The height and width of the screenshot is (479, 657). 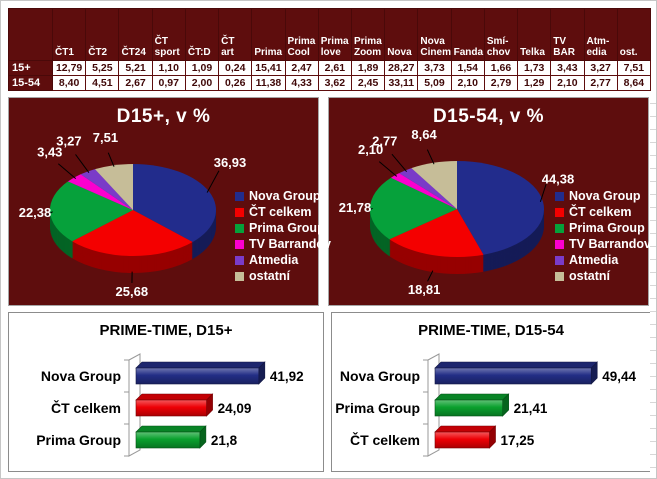 I want to click on table-cell: 1,73, so click(x=534, y=68).